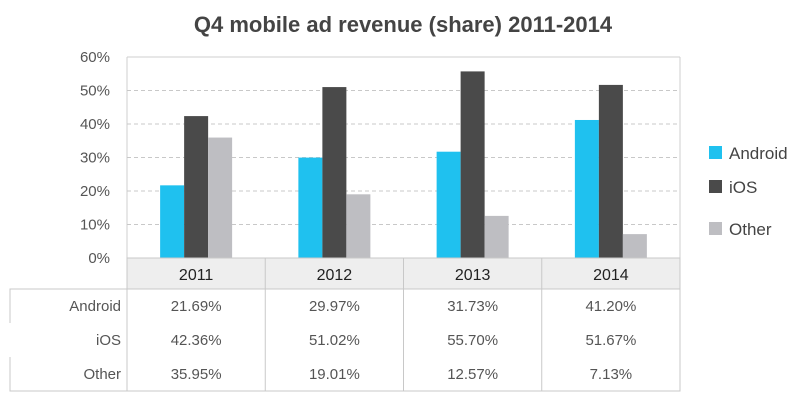 The height and width of the screenshot is (410, 806). Describe the element at coordinates (743, 187) in the screenshot. I see `legend-label: iOS` at that location.